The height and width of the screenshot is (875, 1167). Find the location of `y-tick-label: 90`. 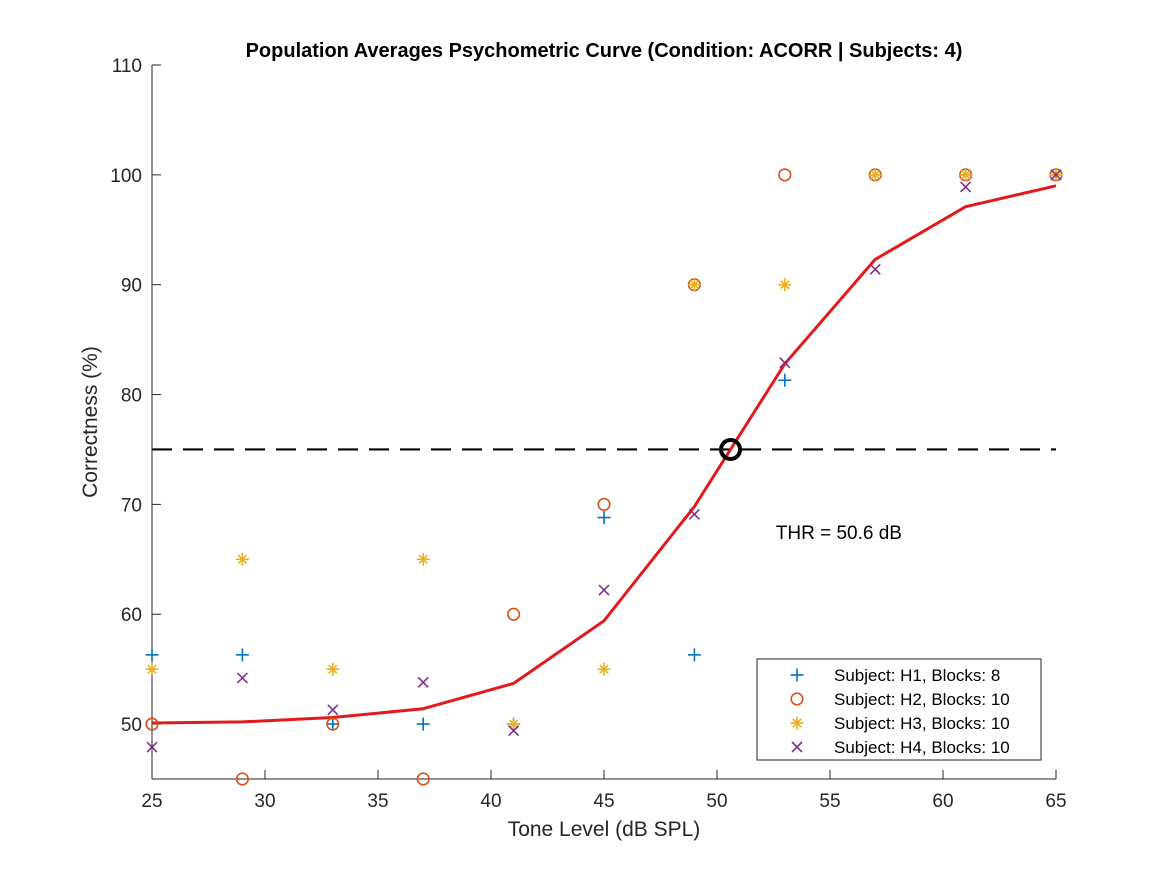

y-tick-label: 90 is located at coordinates (131, 286).